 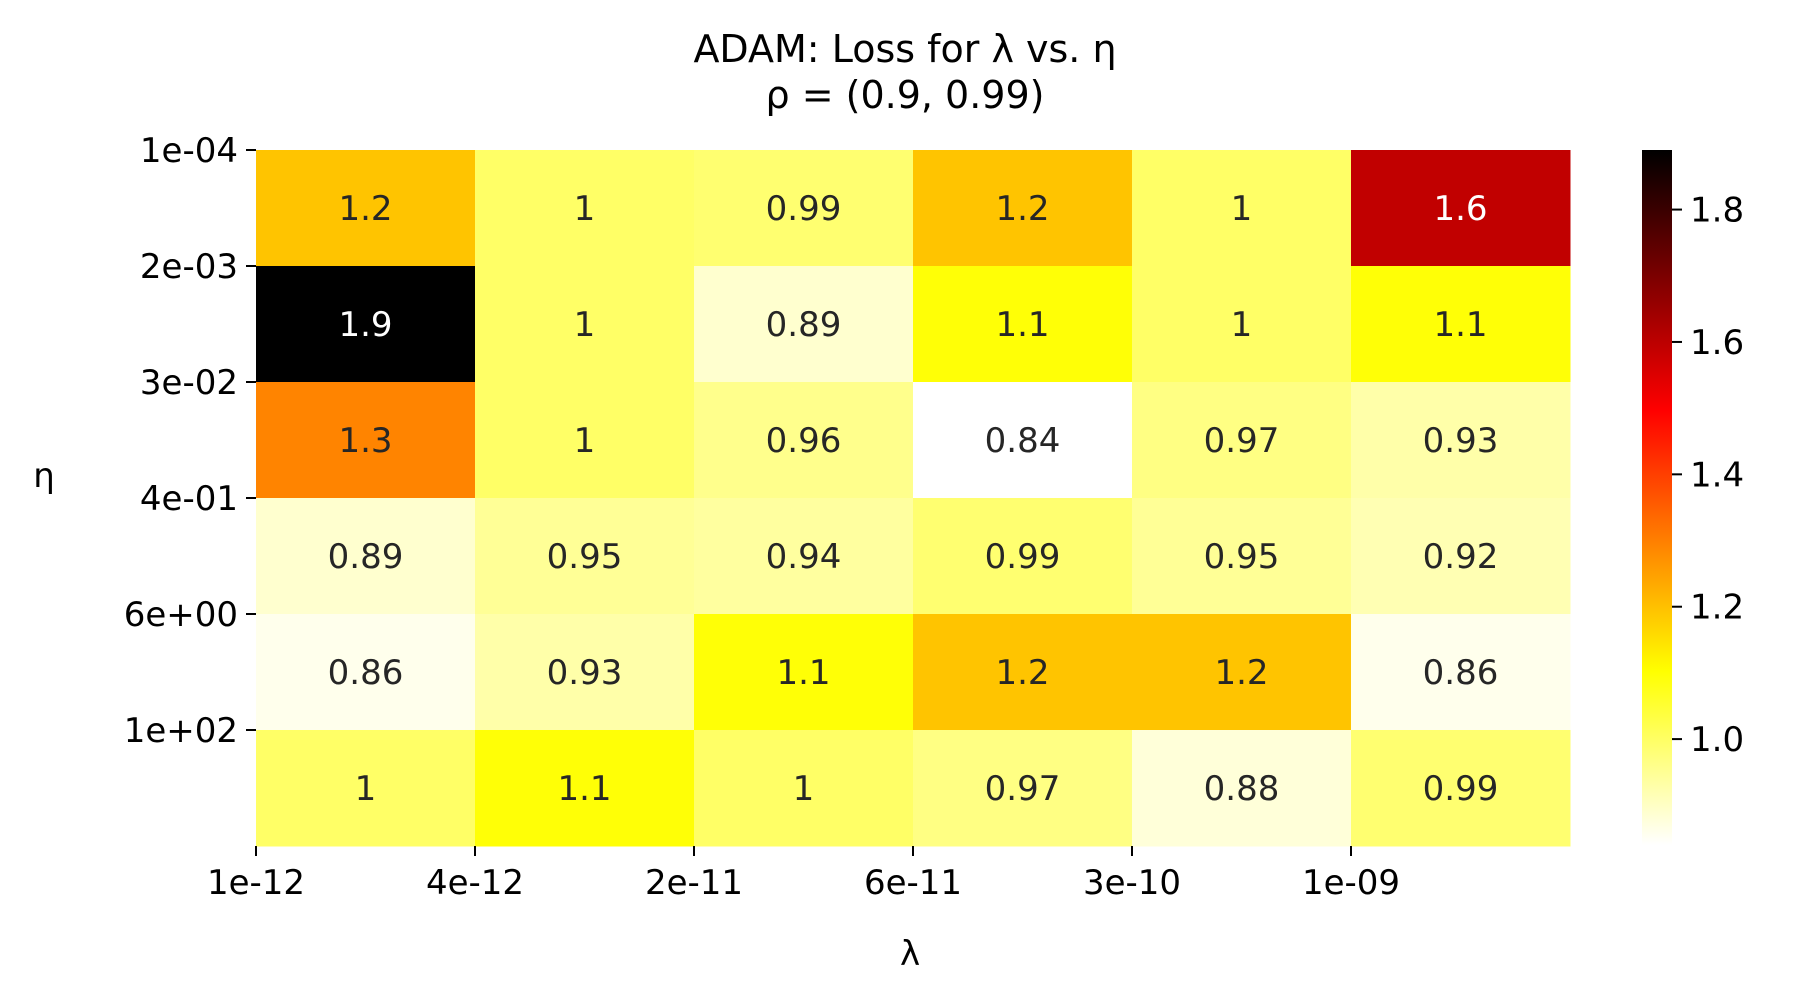 I want to click on heatmap-cell-r2-c2, so click(x=804, y=440).